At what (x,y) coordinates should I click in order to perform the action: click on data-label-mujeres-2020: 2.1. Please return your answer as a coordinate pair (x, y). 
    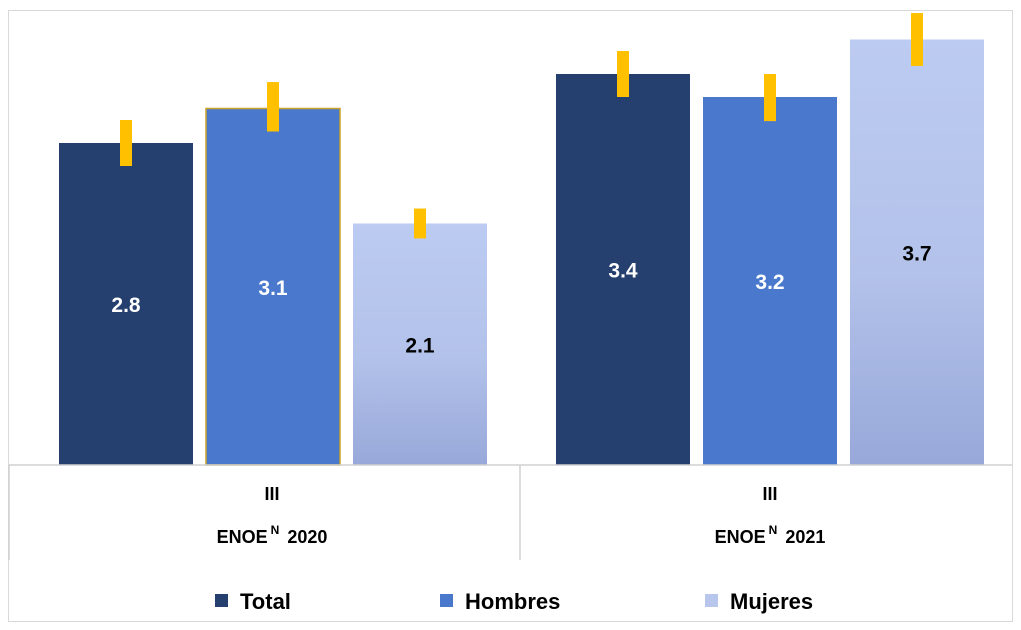
    Looking at the image, I should click on (420, 345).